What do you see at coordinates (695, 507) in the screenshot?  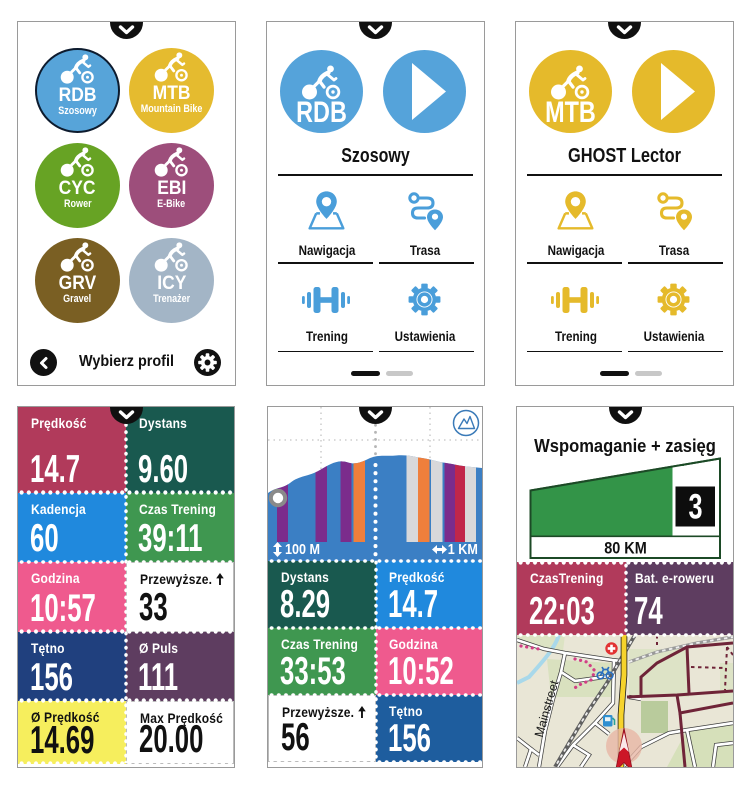 I see `svg-text: 3` at bounding box center [695, 507].